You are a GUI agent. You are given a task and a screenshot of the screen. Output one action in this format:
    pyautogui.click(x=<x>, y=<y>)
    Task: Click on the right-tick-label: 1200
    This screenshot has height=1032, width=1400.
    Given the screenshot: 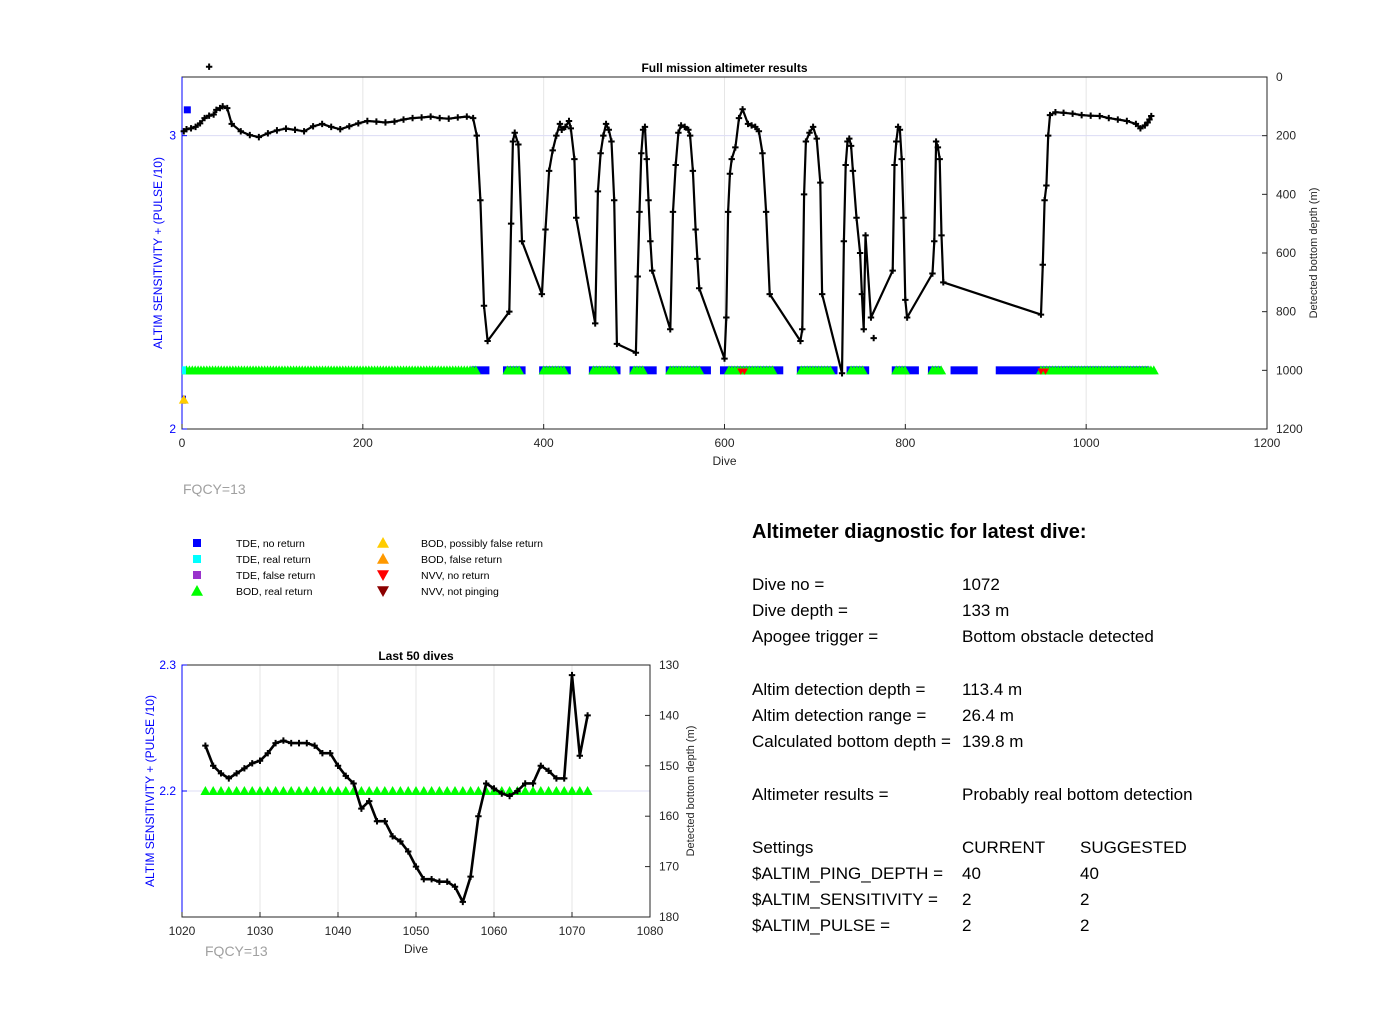 What is the action you would take?
    pyautogui.click(x=1289, y=429)
    